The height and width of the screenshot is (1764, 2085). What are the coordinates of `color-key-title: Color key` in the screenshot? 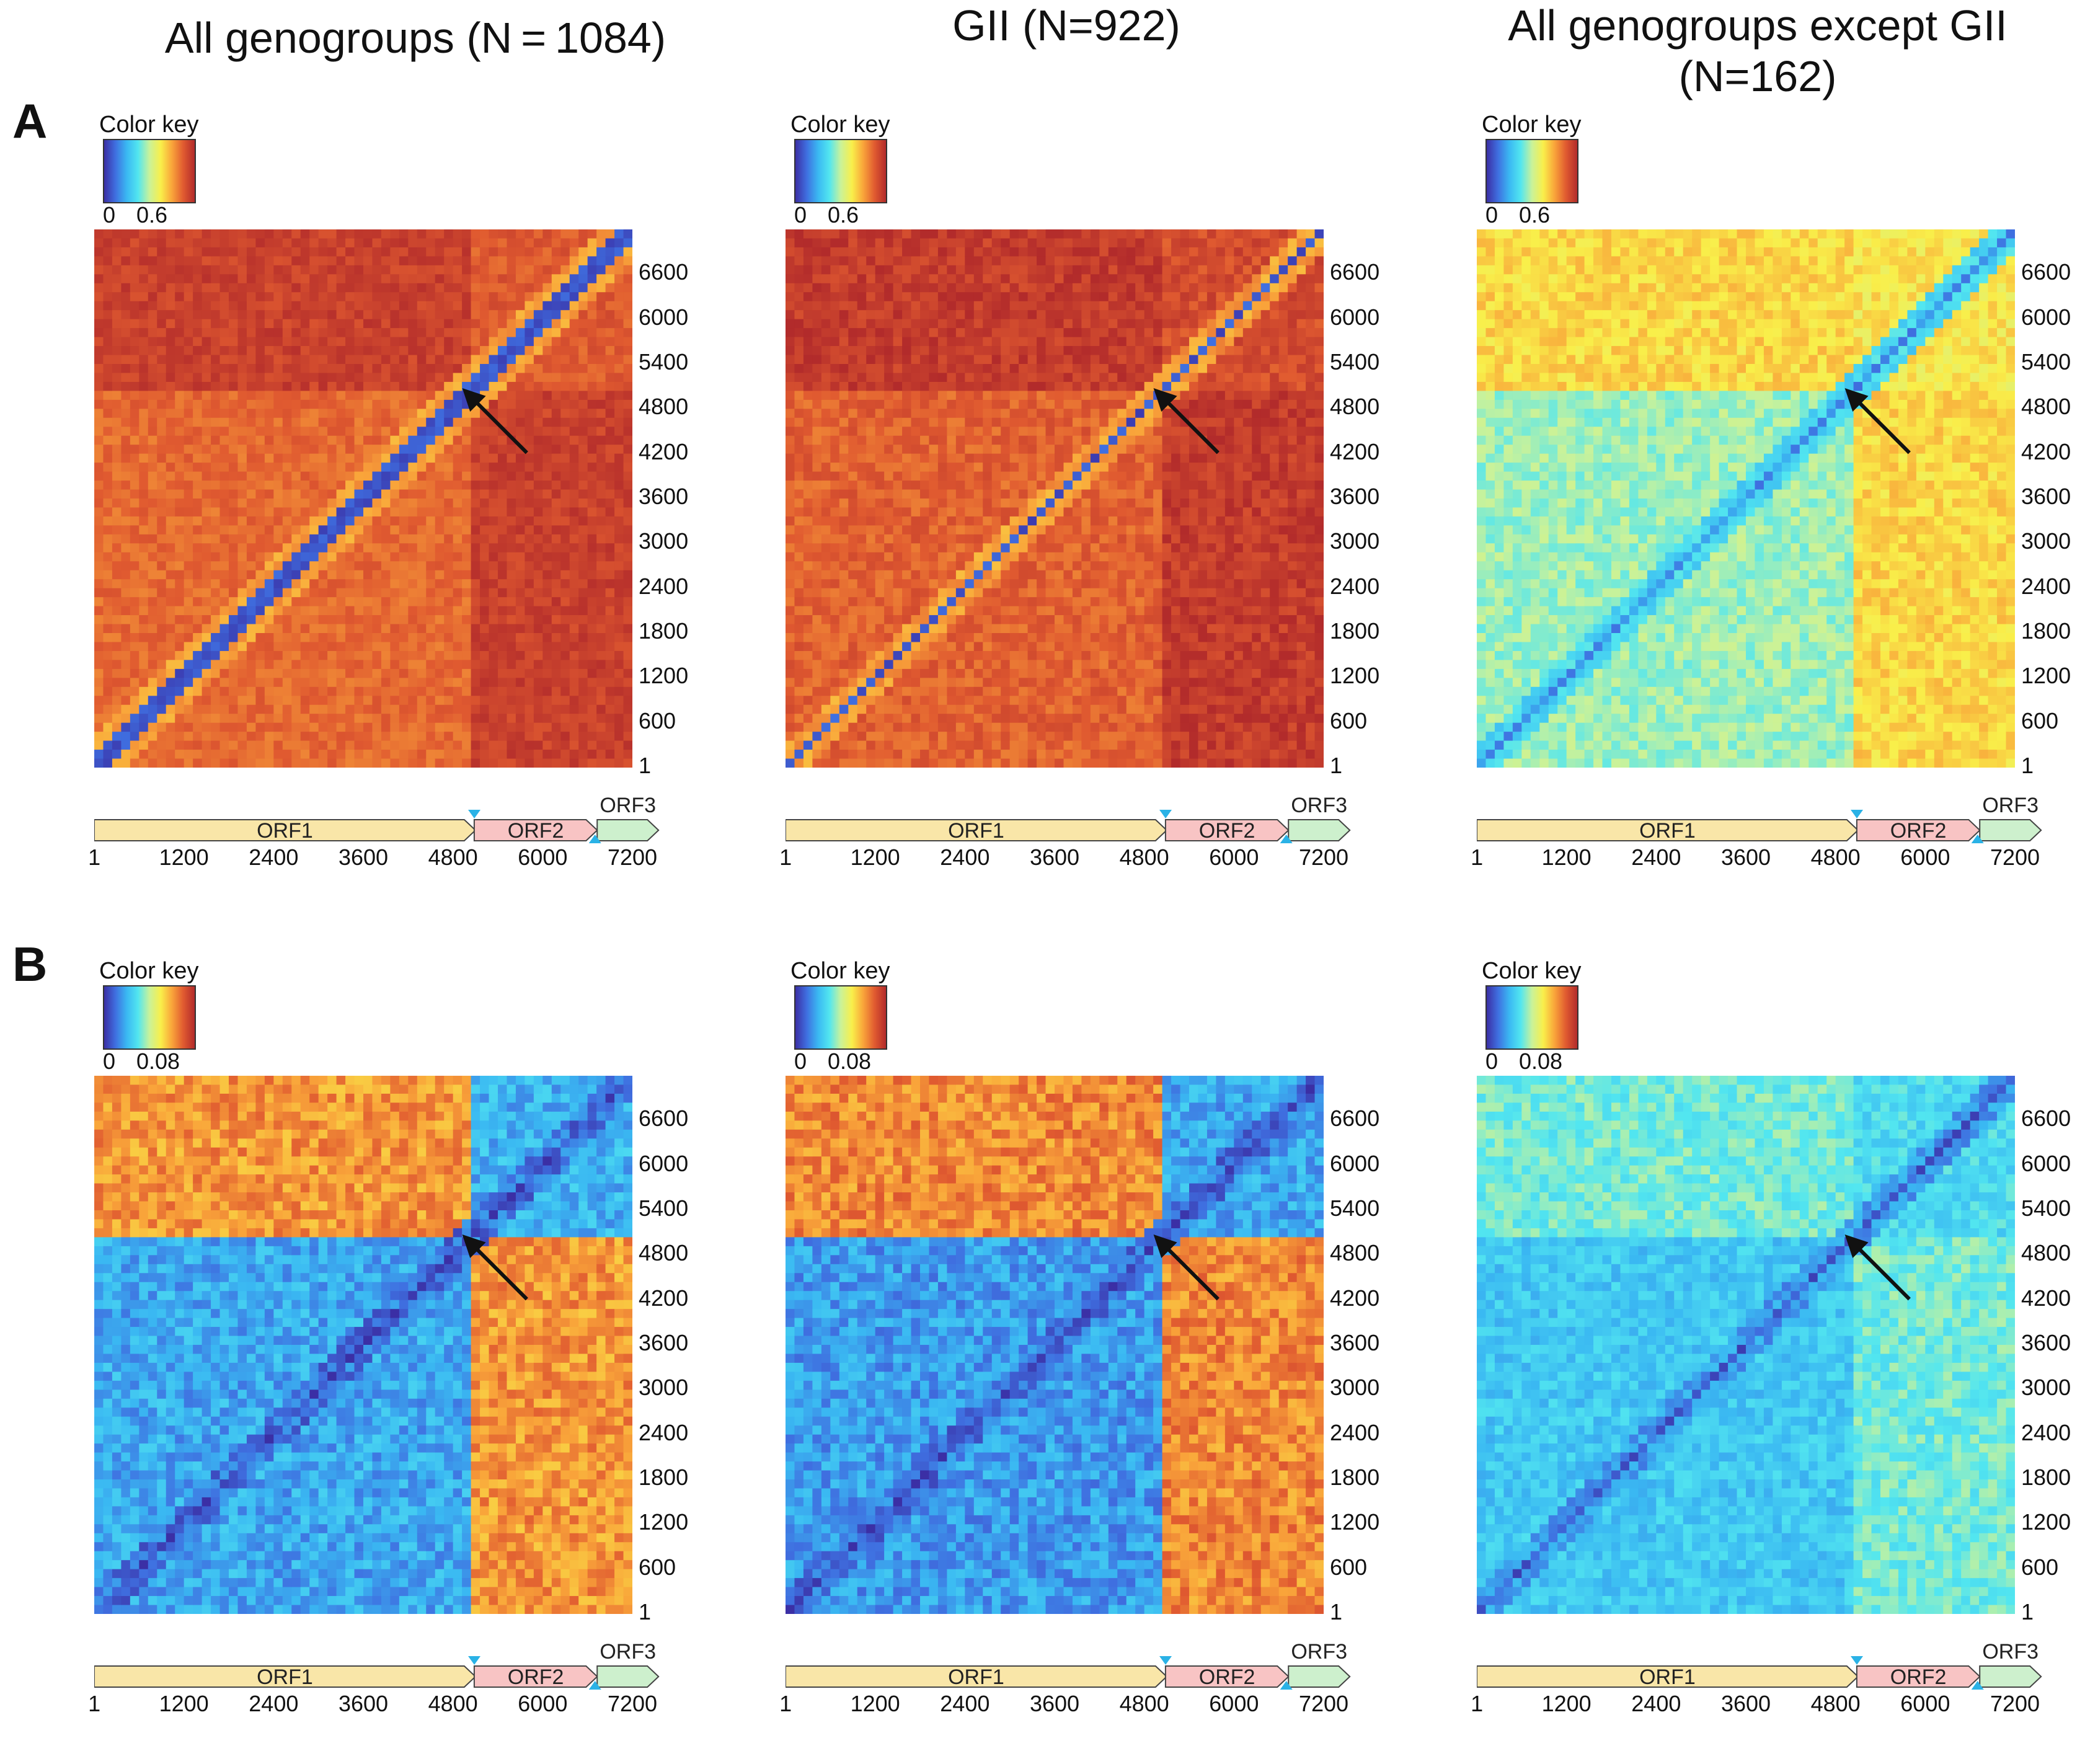 It's located at (840, 125).